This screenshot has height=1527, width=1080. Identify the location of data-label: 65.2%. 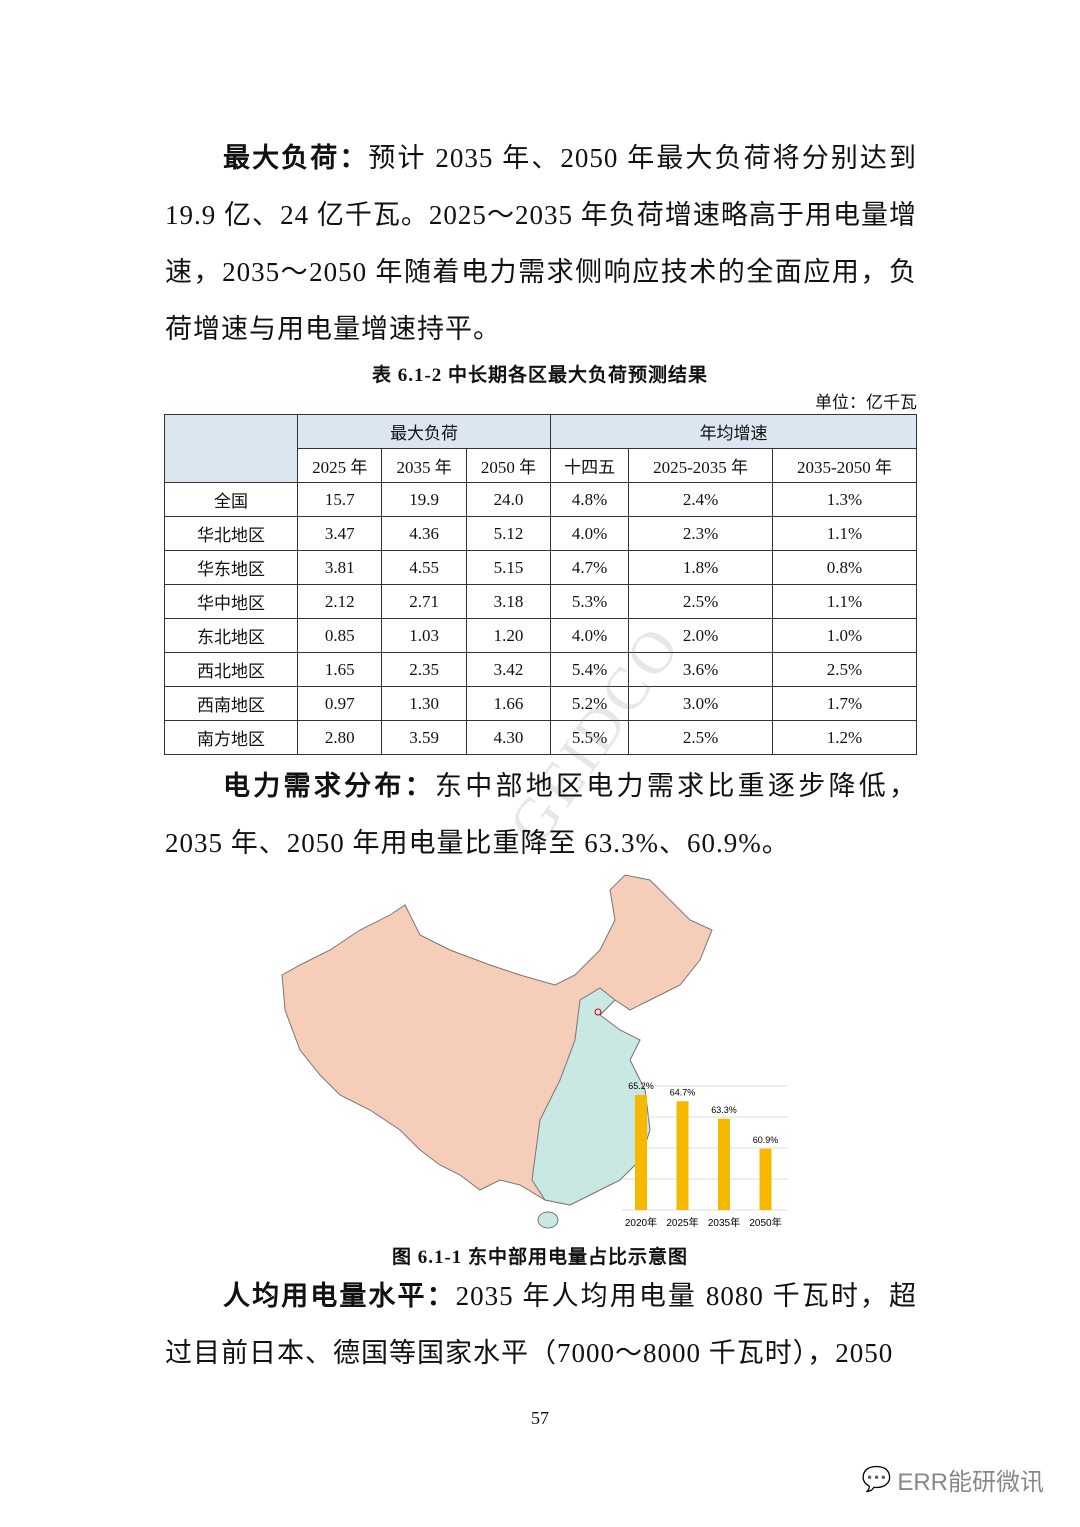
(641, 1086).